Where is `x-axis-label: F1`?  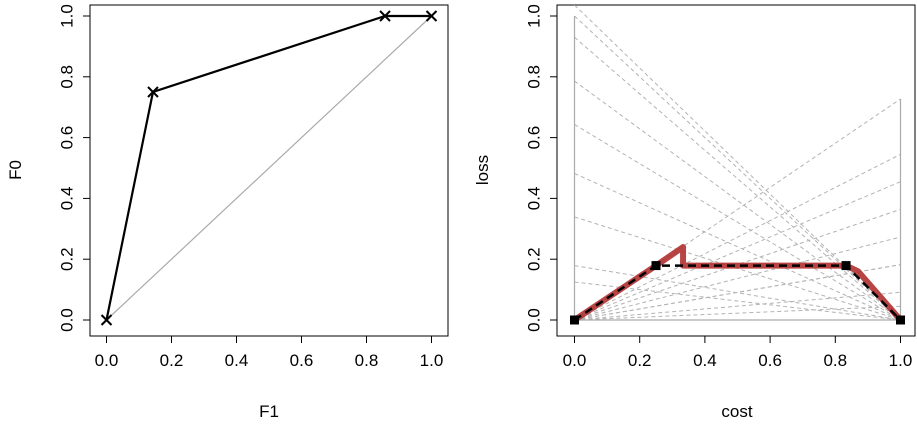
x-axis-label: F1 is located at coordinates (269, 411).